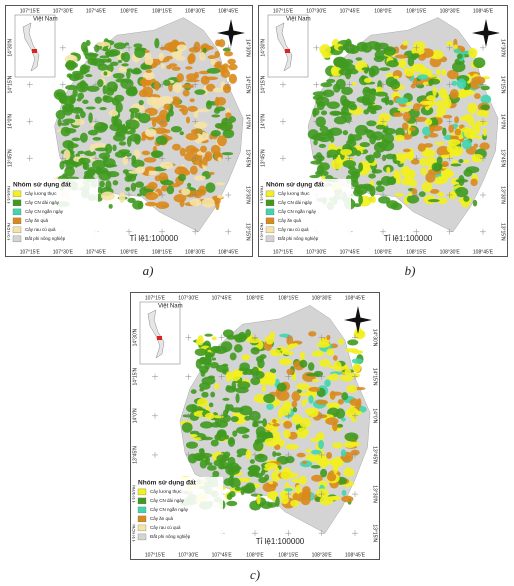  What do you see at coordinates (316, 11) in the screenshot?
I see `lon-label: 107°30'E` at bounding box center [316, 11].